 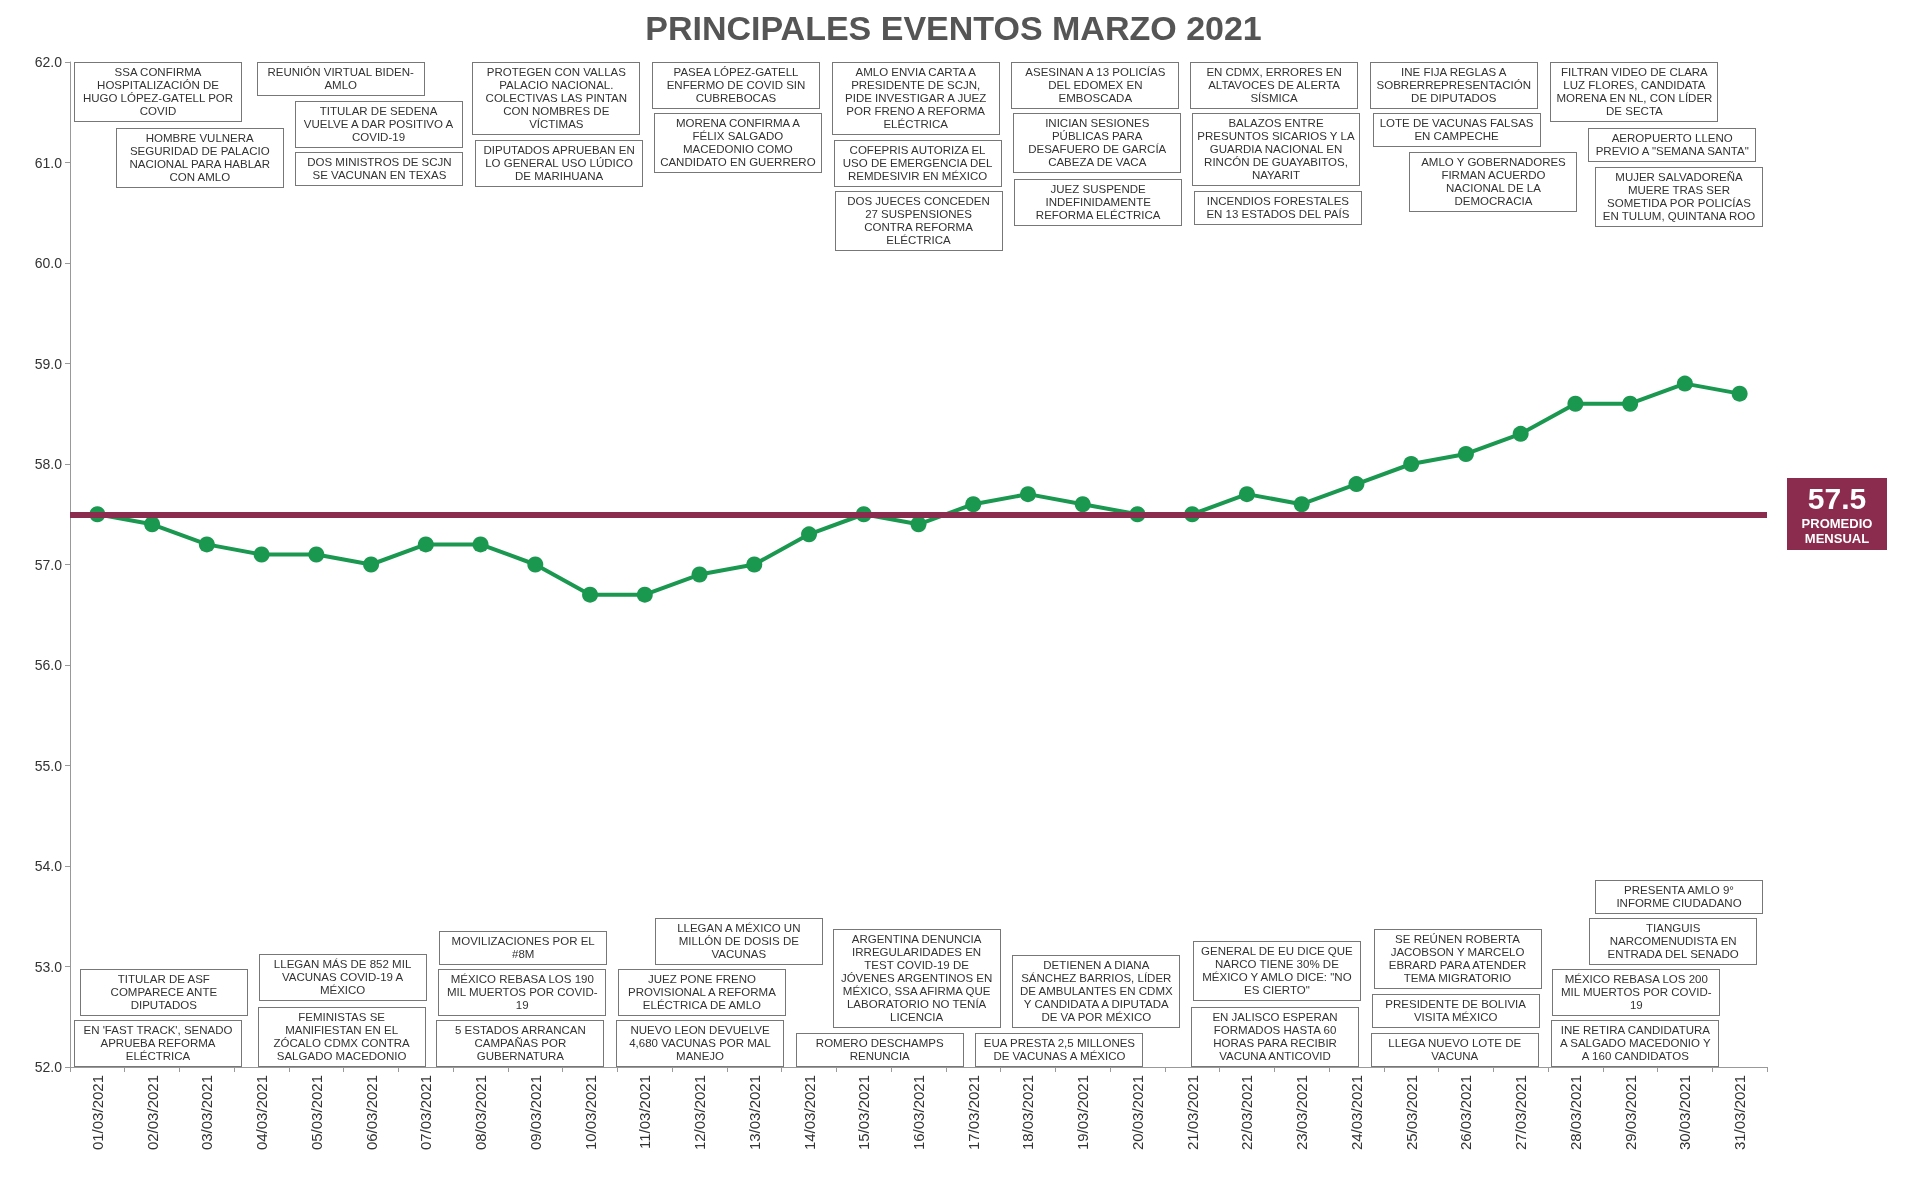 What do you see at coordinates (701, 992) in the screenshot?
I see `note-box: JUEZ PONE FRENO PROVISIONAL A REFORMA ELÉCTRICA DE AMLO` at bounding box center [701, 992].